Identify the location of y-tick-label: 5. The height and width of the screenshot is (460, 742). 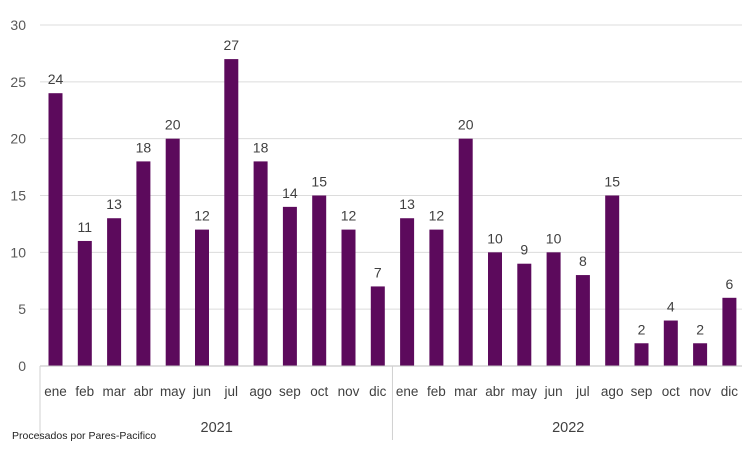
(22, 309).